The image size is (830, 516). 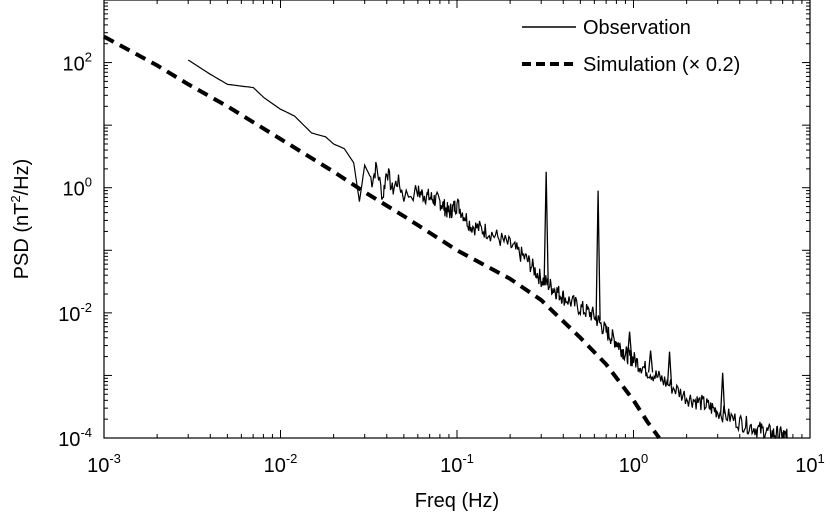 I want to click on legend: Observation Simulation (× 0.2), so click(x=631, y=46).